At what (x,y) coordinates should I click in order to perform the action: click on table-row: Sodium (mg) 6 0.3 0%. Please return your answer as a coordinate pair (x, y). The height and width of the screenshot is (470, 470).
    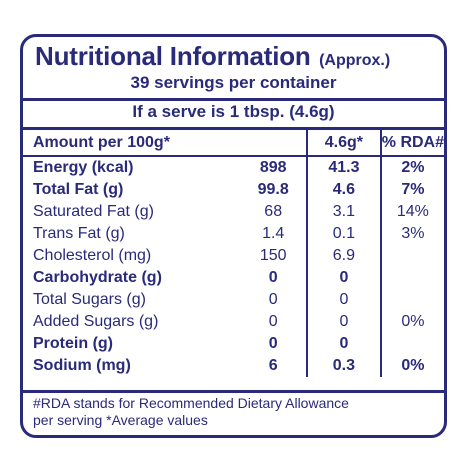
    Looking at the image, I should click on (233, 366).